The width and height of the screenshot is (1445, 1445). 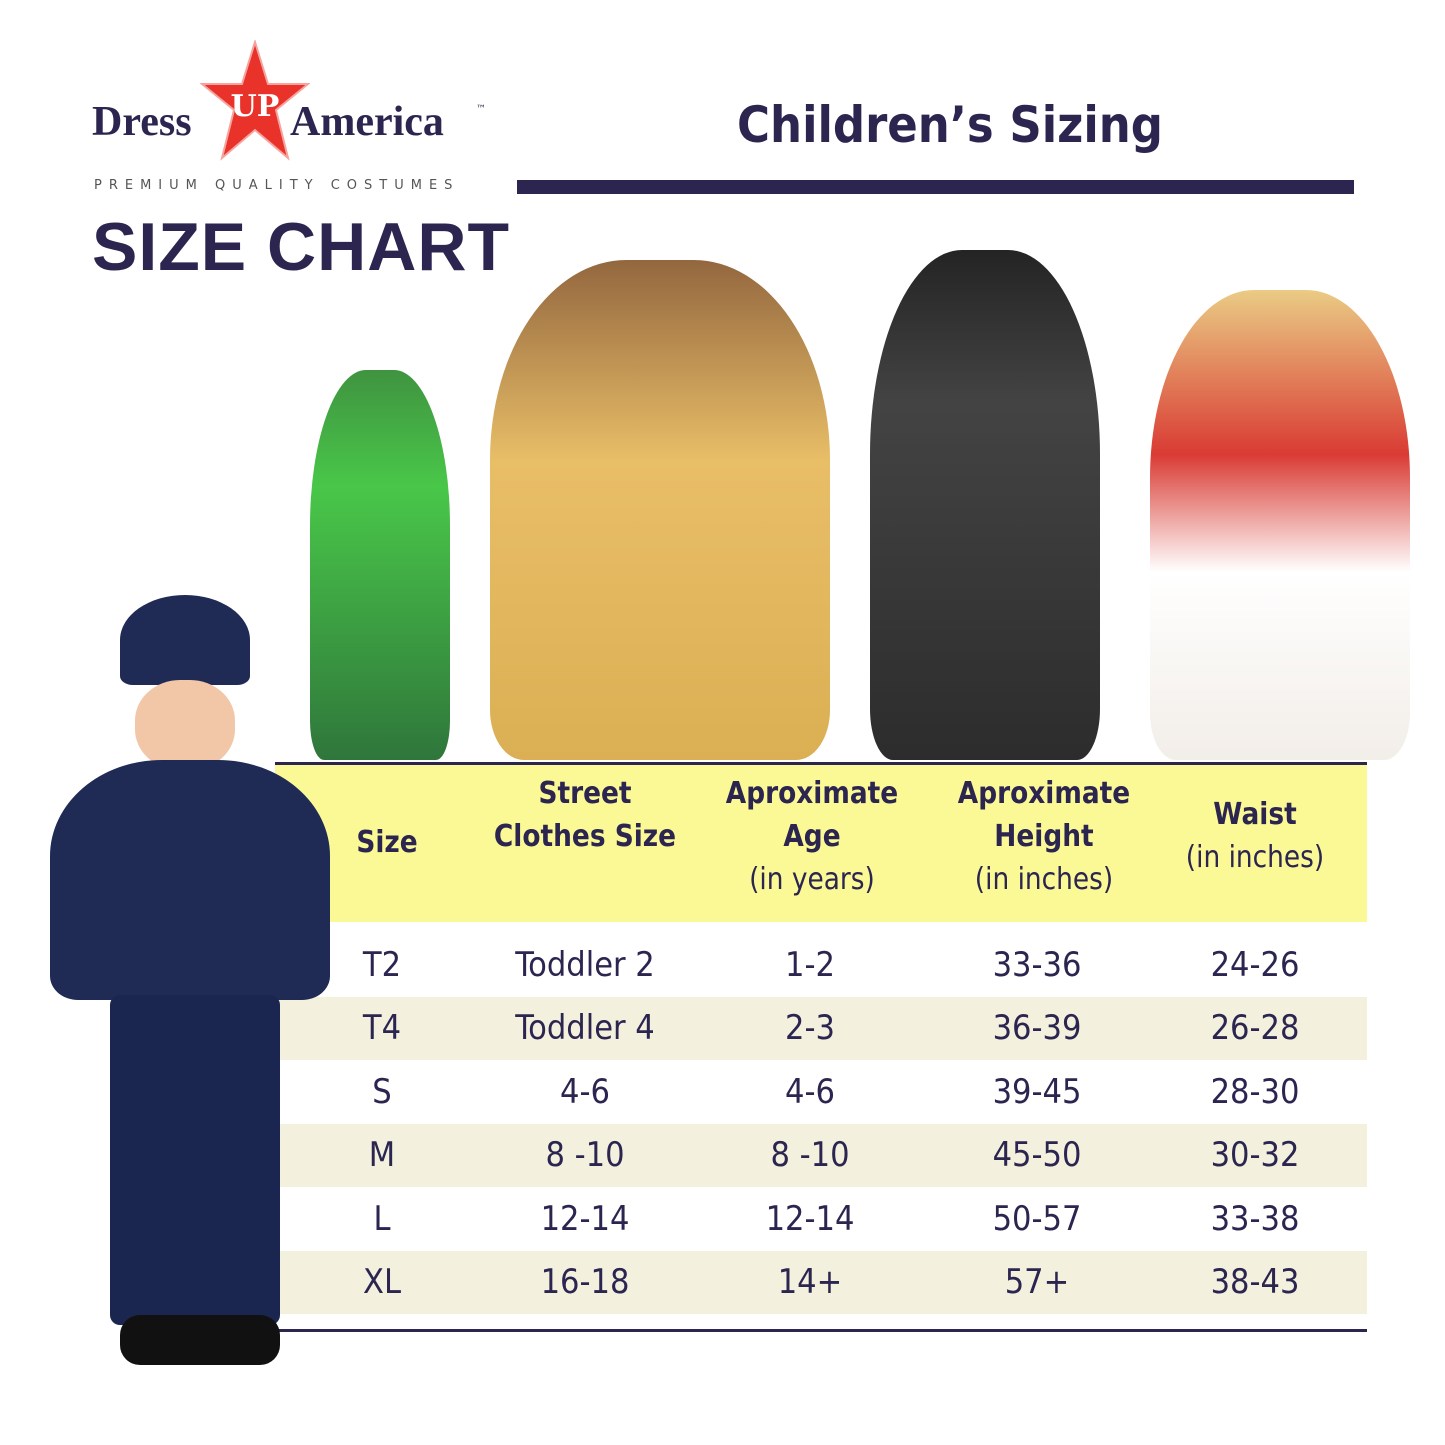 I want to click on table-cell: 33-38, so click(x=1255, y=1218).